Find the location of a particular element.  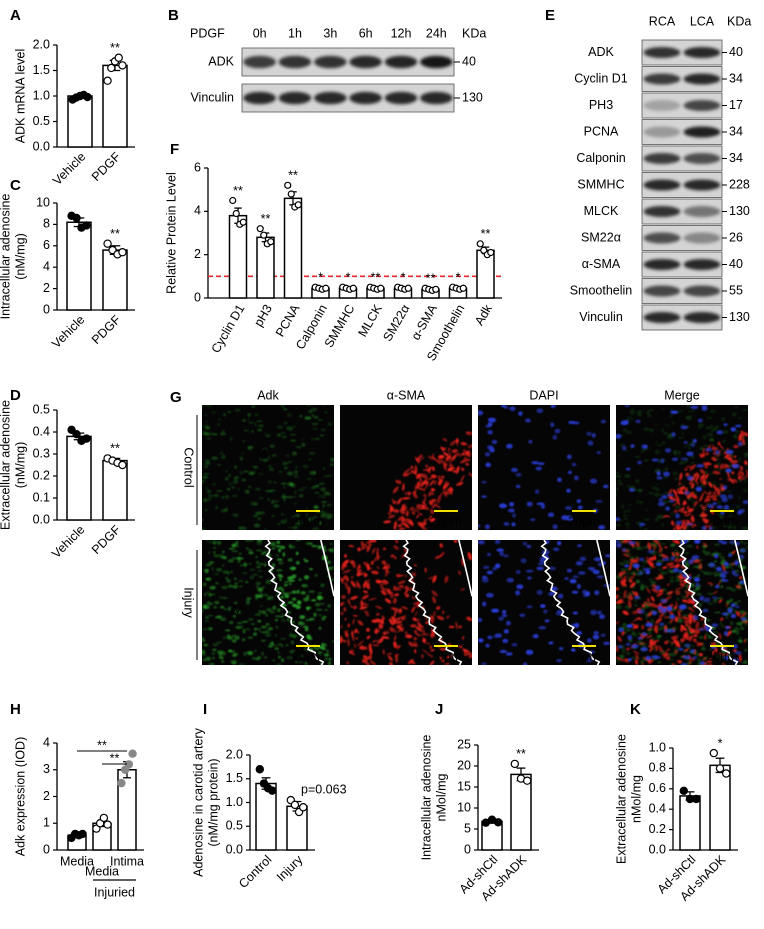

row-label: Cyclin D1 is located at coordinates (601, 78).